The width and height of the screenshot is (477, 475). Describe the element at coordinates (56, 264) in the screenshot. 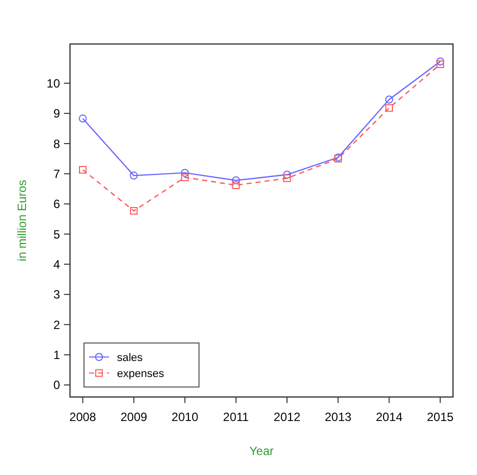

I see `y-tick-label: 4` at that location.